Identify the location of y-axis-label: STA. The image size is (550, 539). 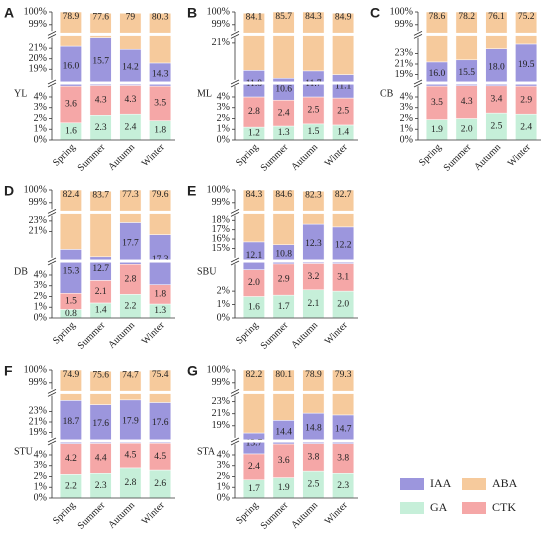
(206, 452).